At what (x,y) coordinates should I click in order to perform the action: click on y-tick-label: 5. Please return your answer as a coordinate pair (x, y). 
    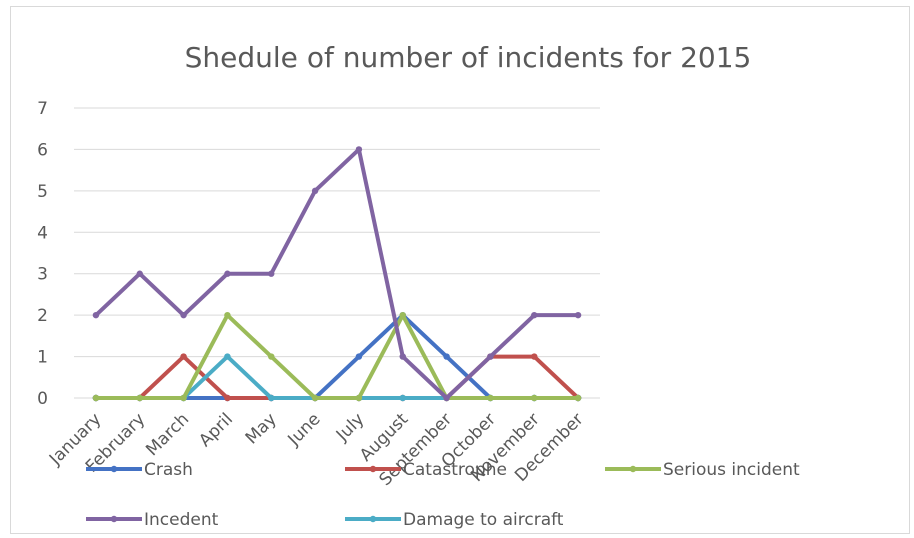
    Looking at the image, I should click on (42, 192).